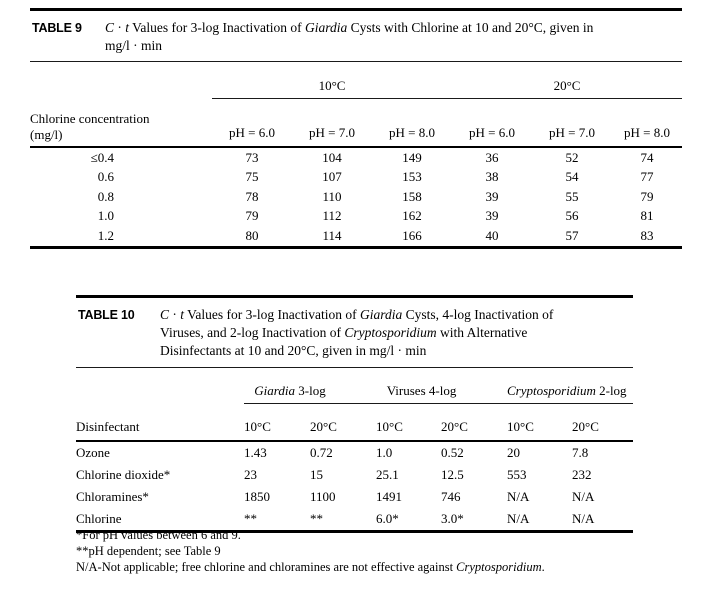 The width and height of the screenshot is (728, 602). What do you see at coordinates (105, 235) in the screenshot?
I see `row-label: 1.2` at bounding box center [105, 235].